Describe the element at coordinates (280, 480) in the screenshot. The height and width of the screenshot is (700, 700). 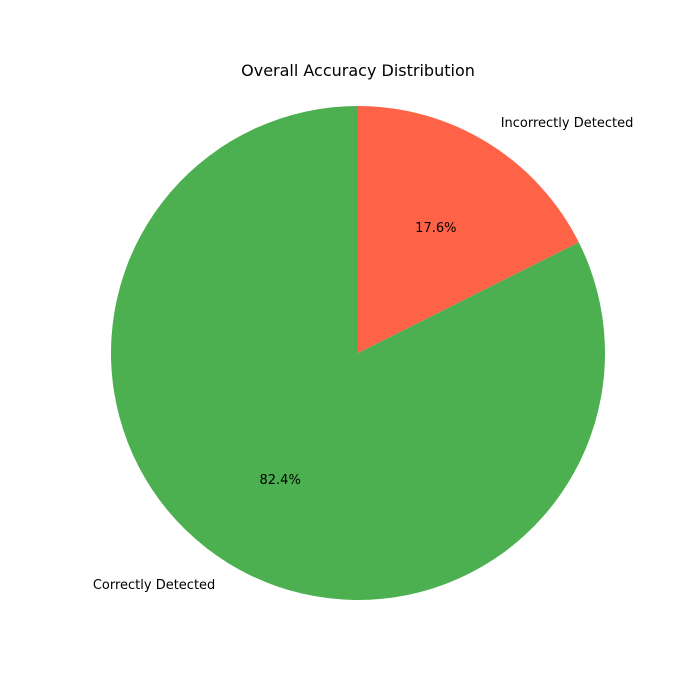
I see `pct-label-0: 82.4%` at that location.